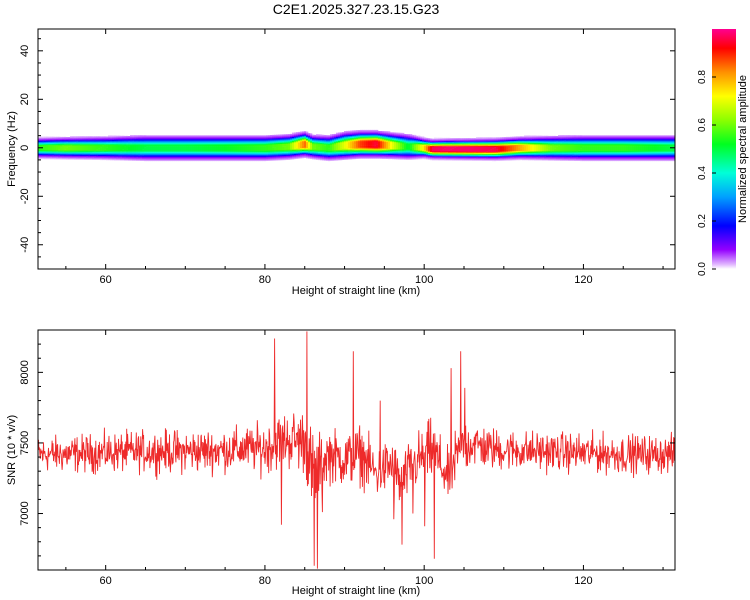 The height and width of the screenshot is (600, 750). What do you see at coordinates (25, 196) in the screenshot?
I see `spectrogram-y-tick-label: -20` at bounding box center [25, 196].